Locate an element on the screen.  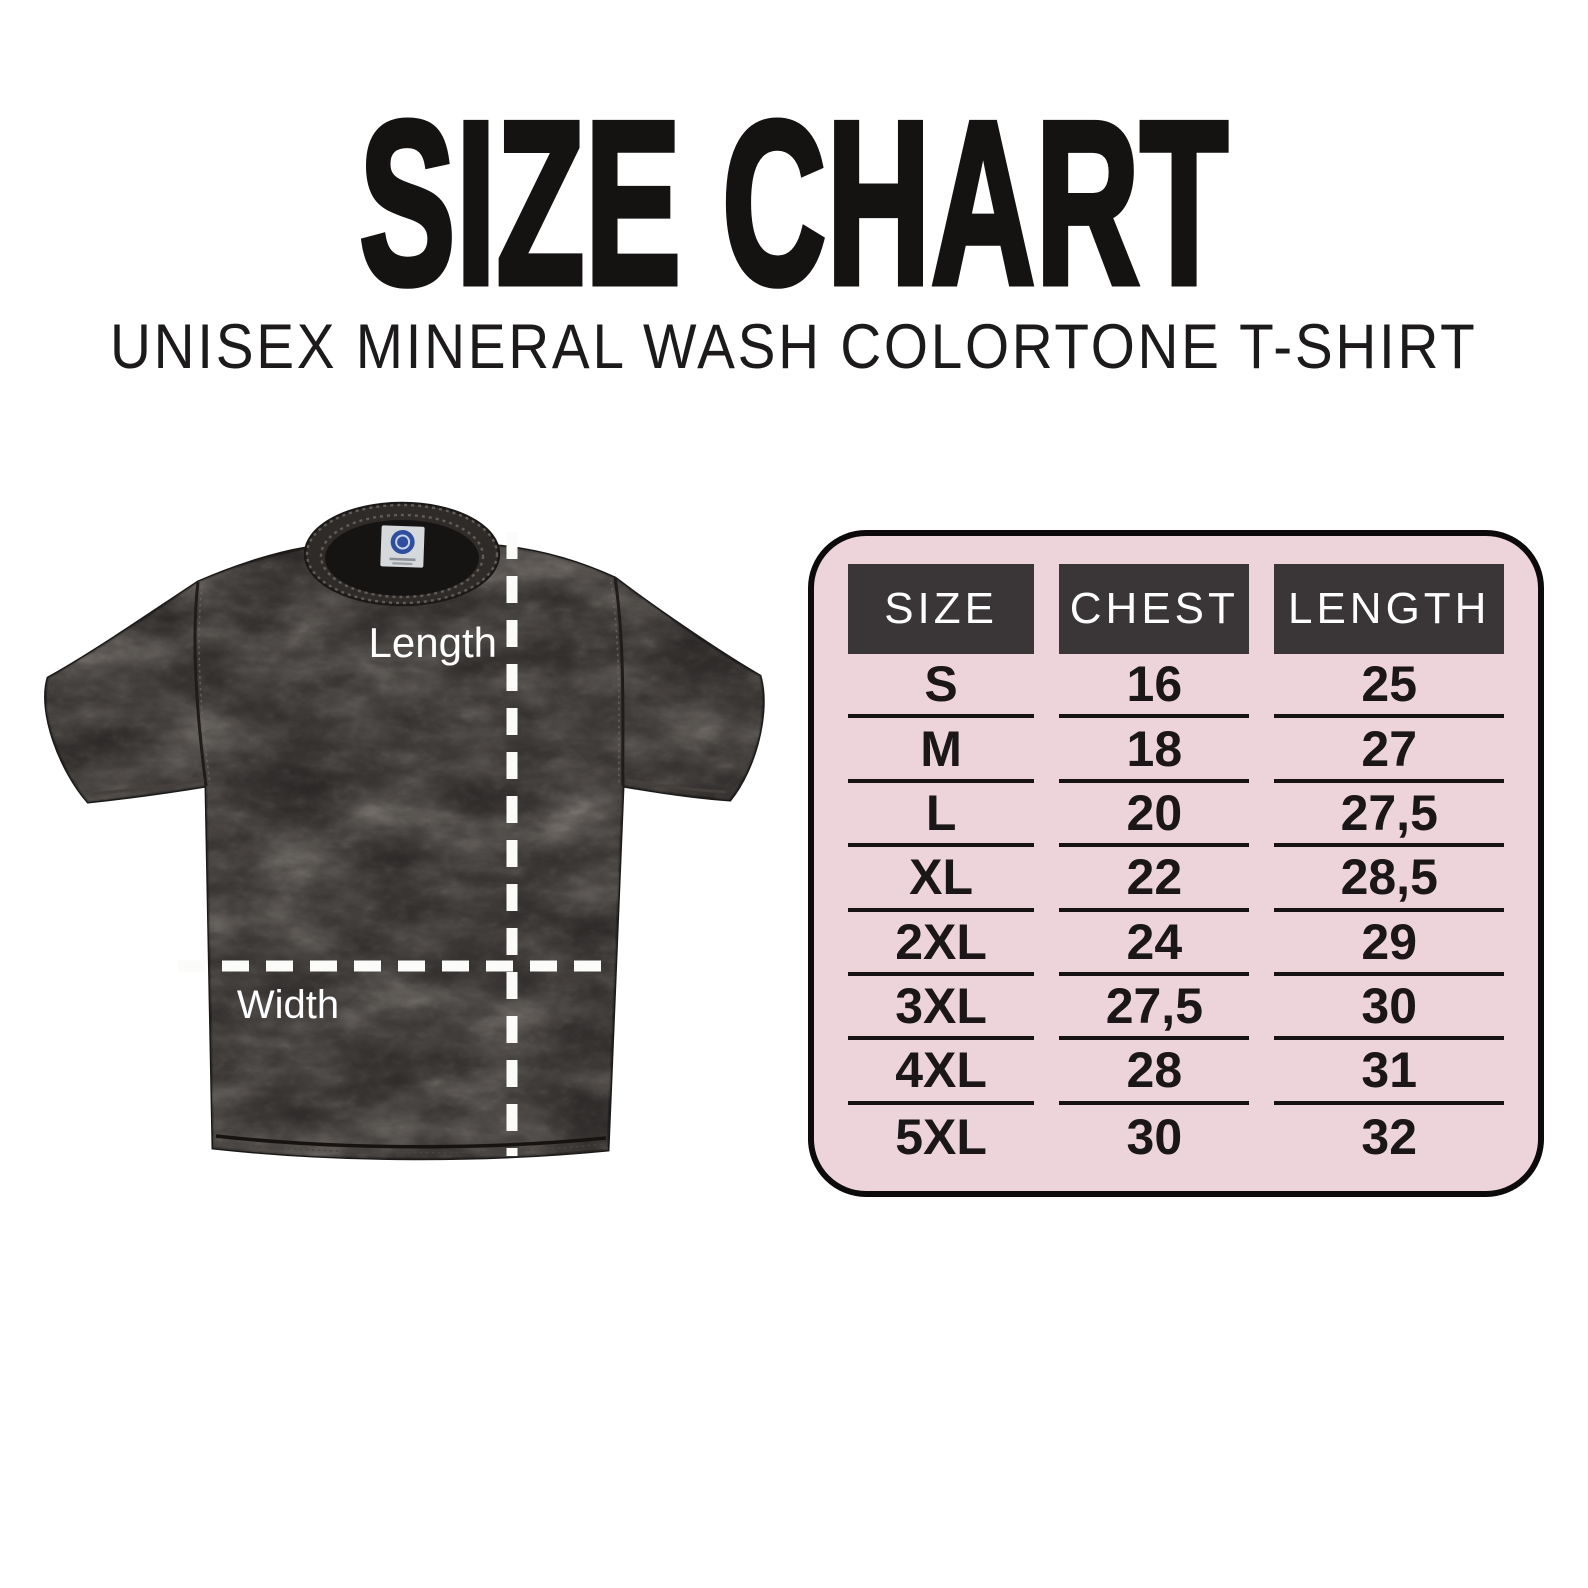
table-row: S 16 25 is located at coordinates (1176, 686).